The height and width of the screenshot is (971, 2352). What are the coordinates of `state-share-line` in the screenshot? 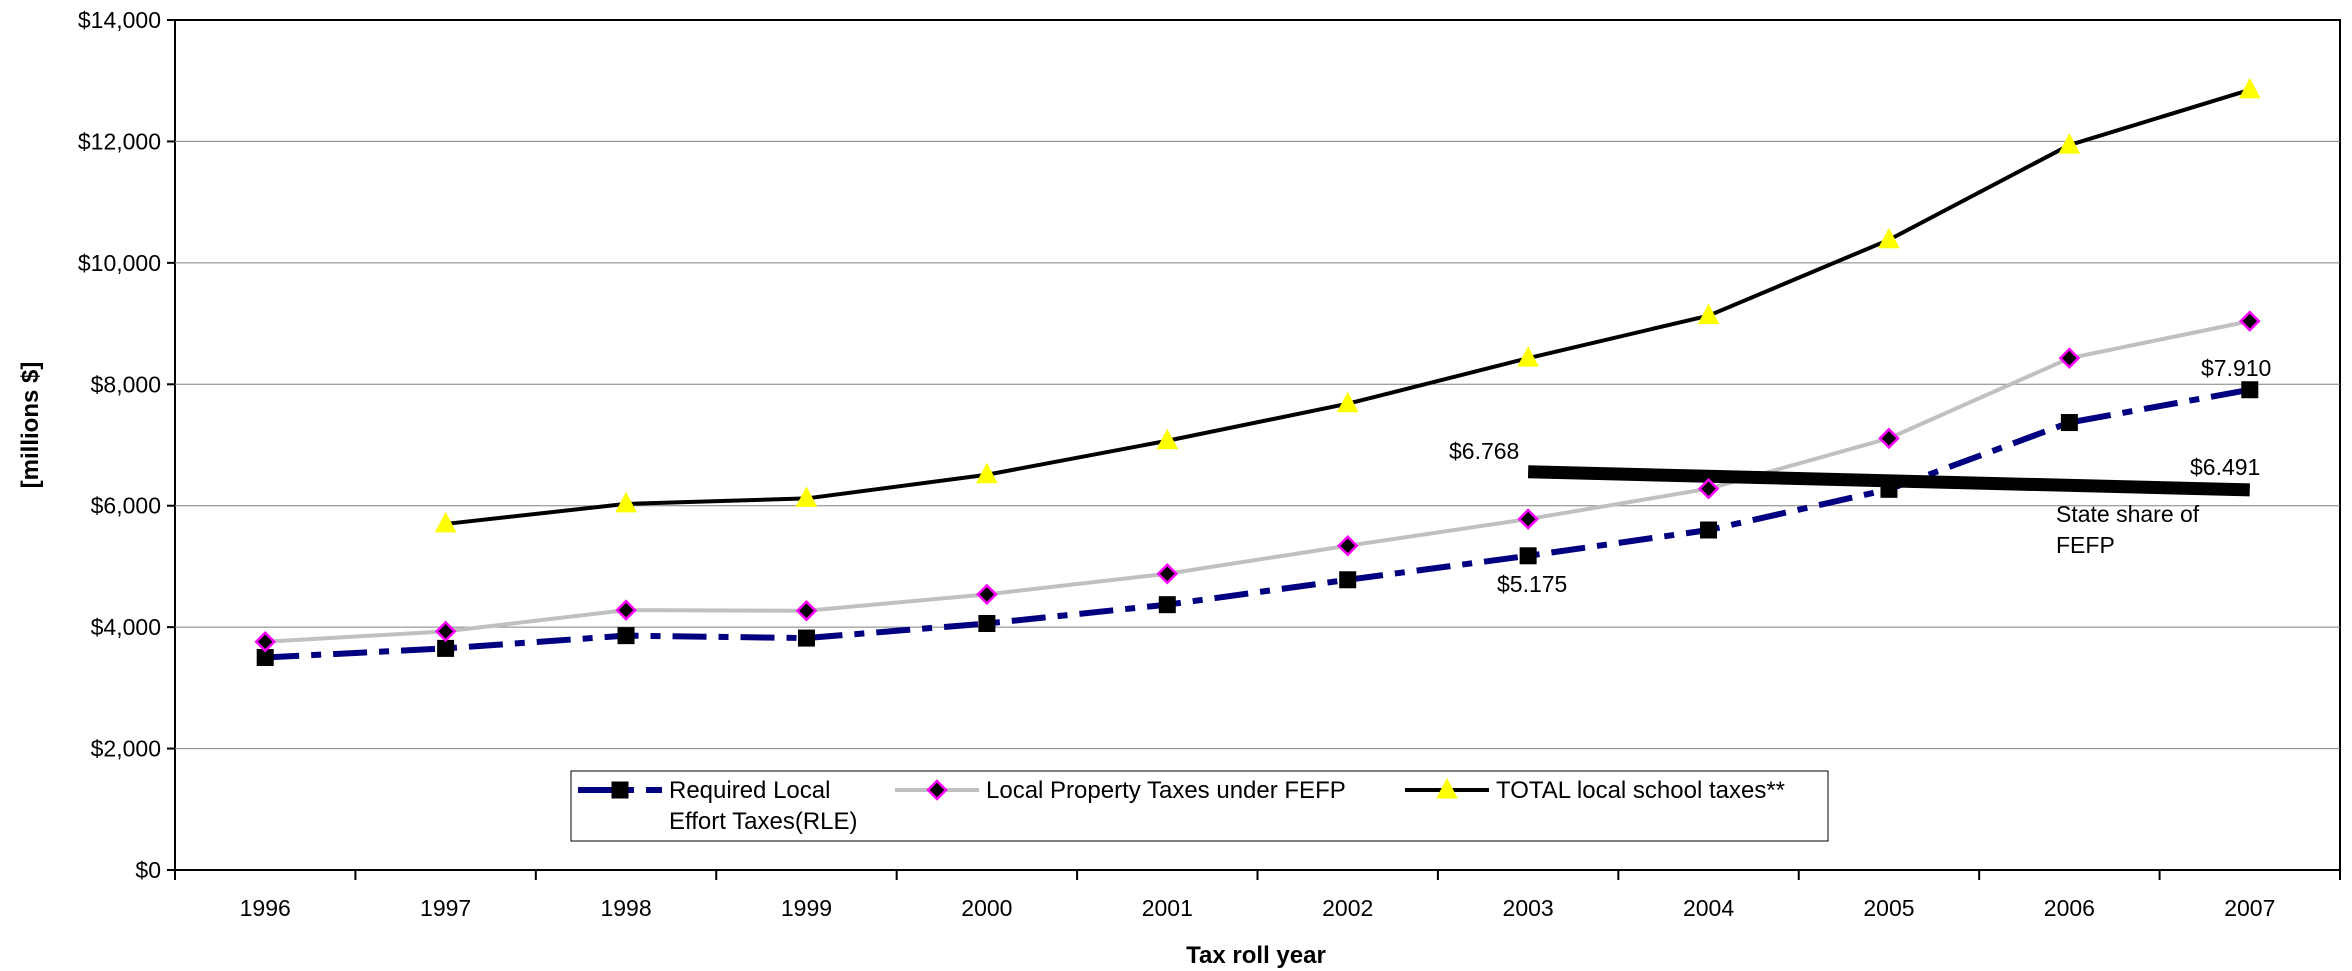 It's located at (1888, 481).